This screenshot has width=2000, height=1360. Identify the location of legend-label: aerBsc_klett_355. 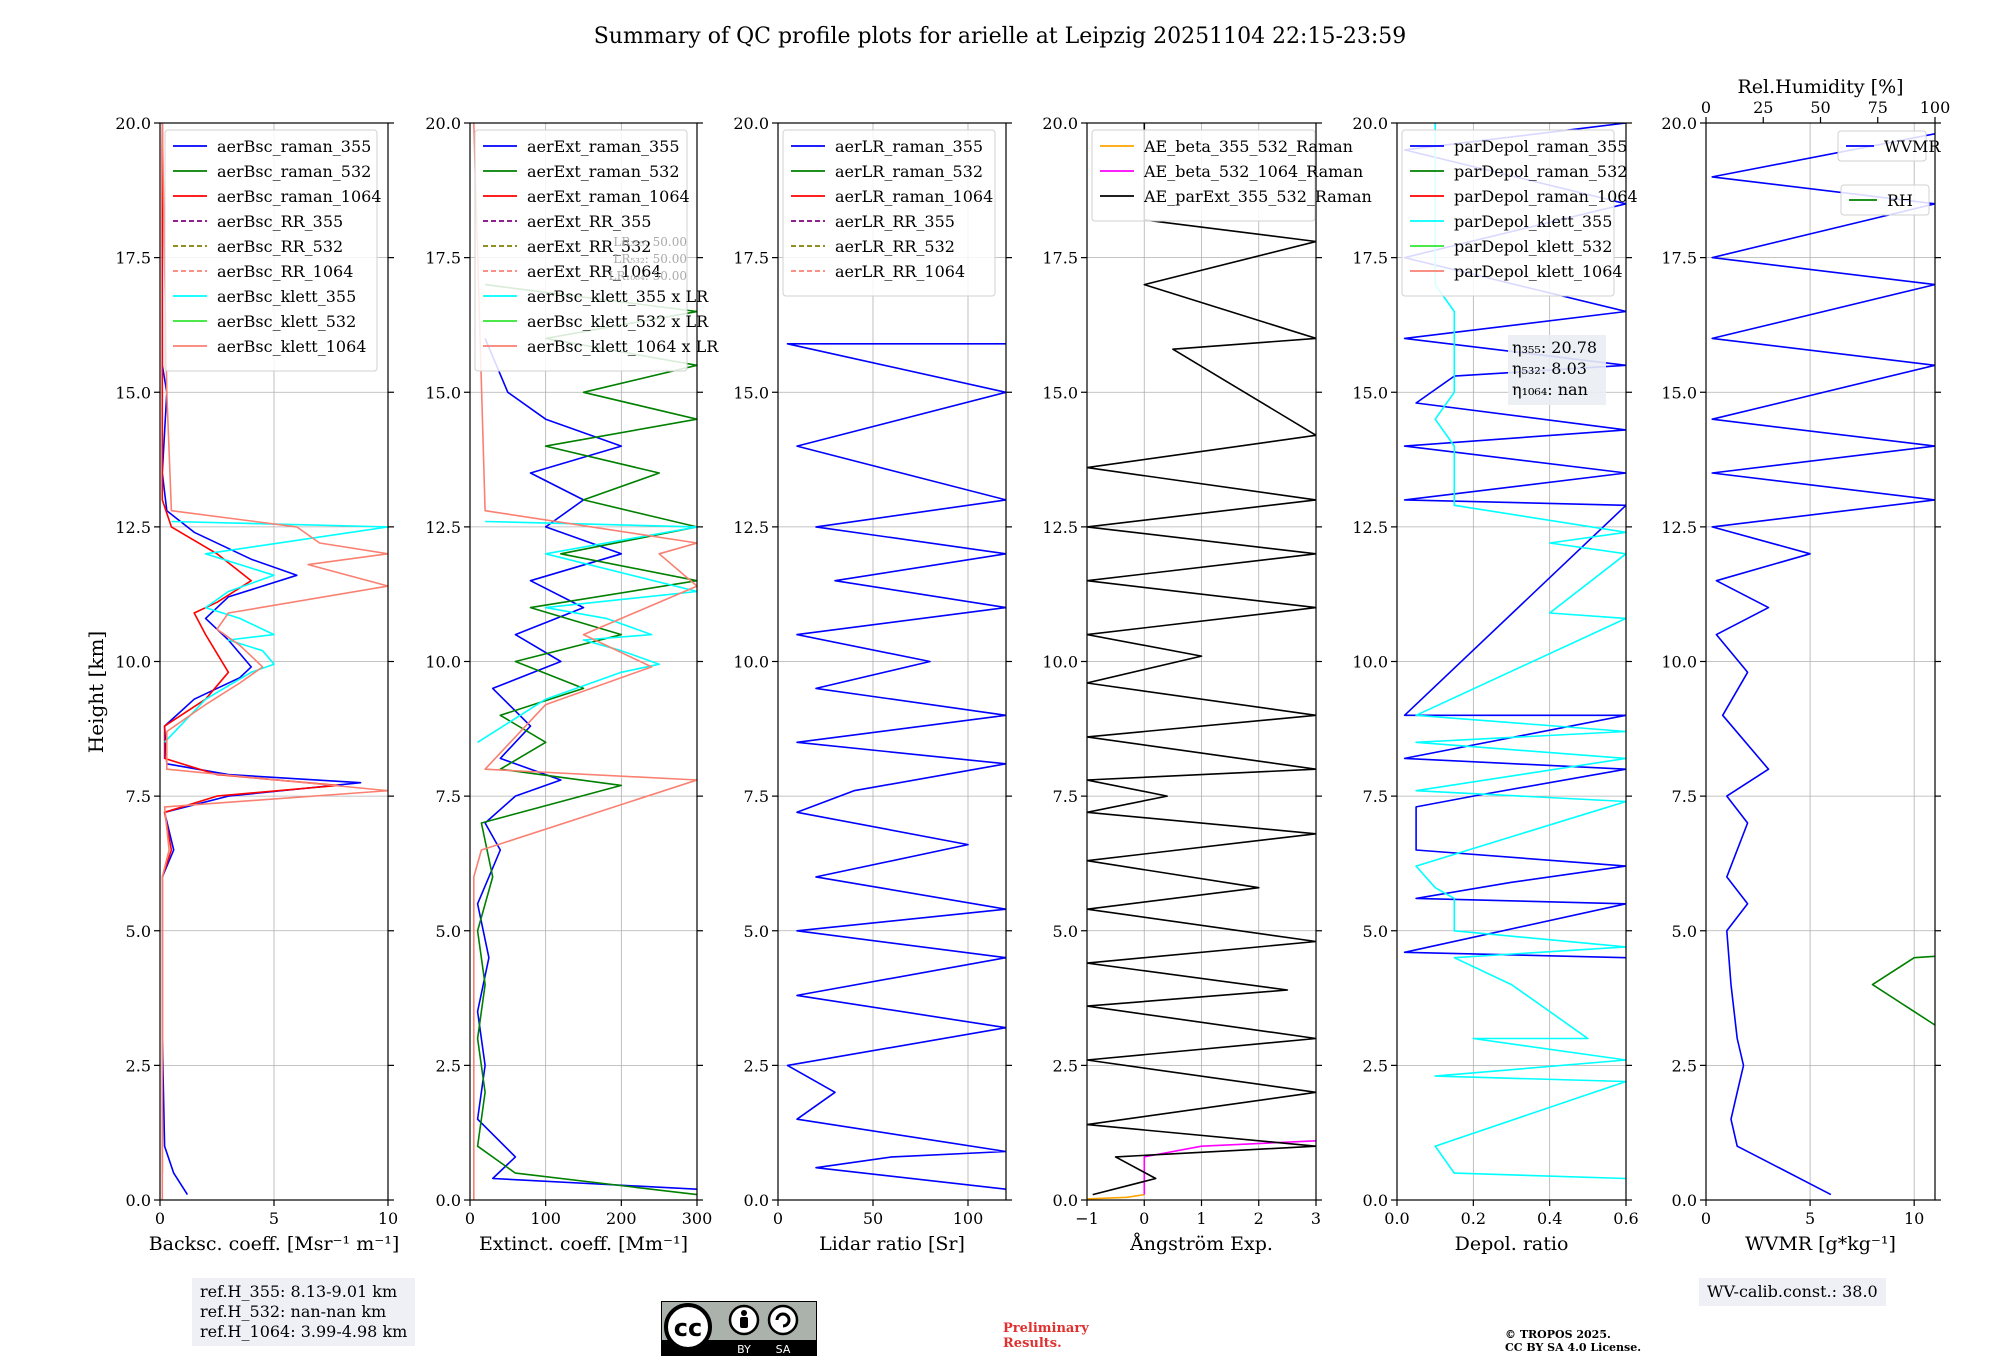
(286, 296).